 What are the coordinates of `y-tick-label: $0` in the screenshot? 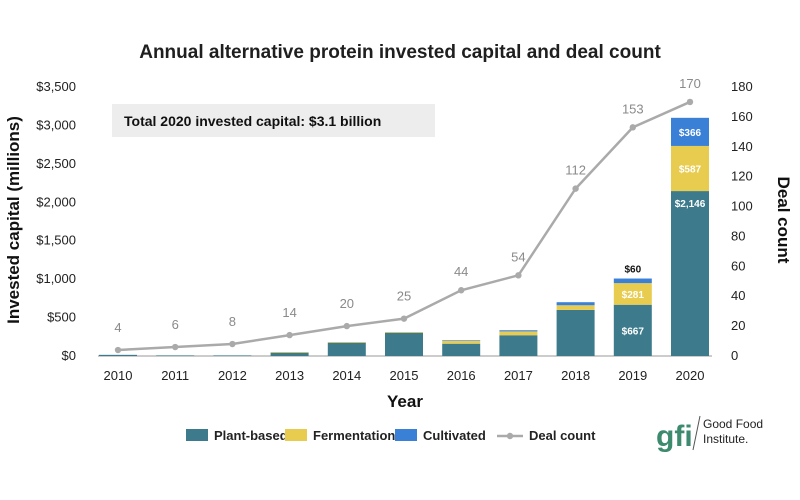 It's located at (69, 355).